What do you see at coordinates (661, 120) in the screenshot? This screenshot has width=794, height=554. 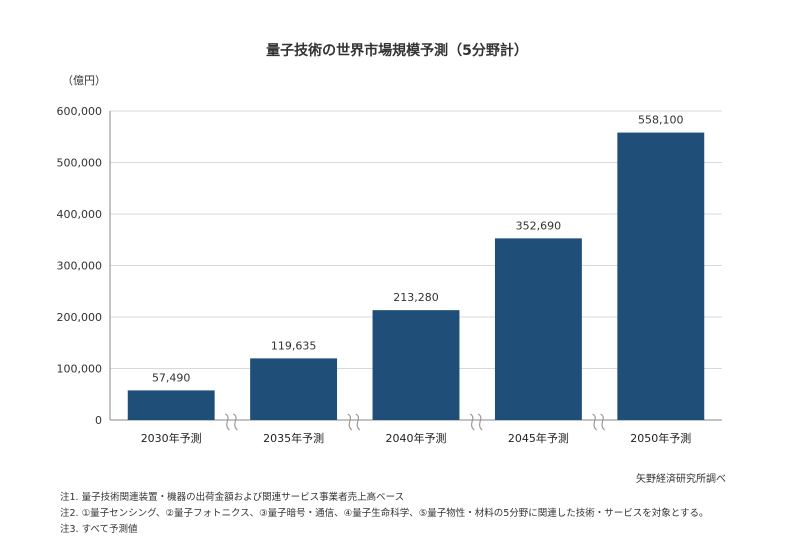 I see `data-label: 558,100` at bounding box center [661, 120].